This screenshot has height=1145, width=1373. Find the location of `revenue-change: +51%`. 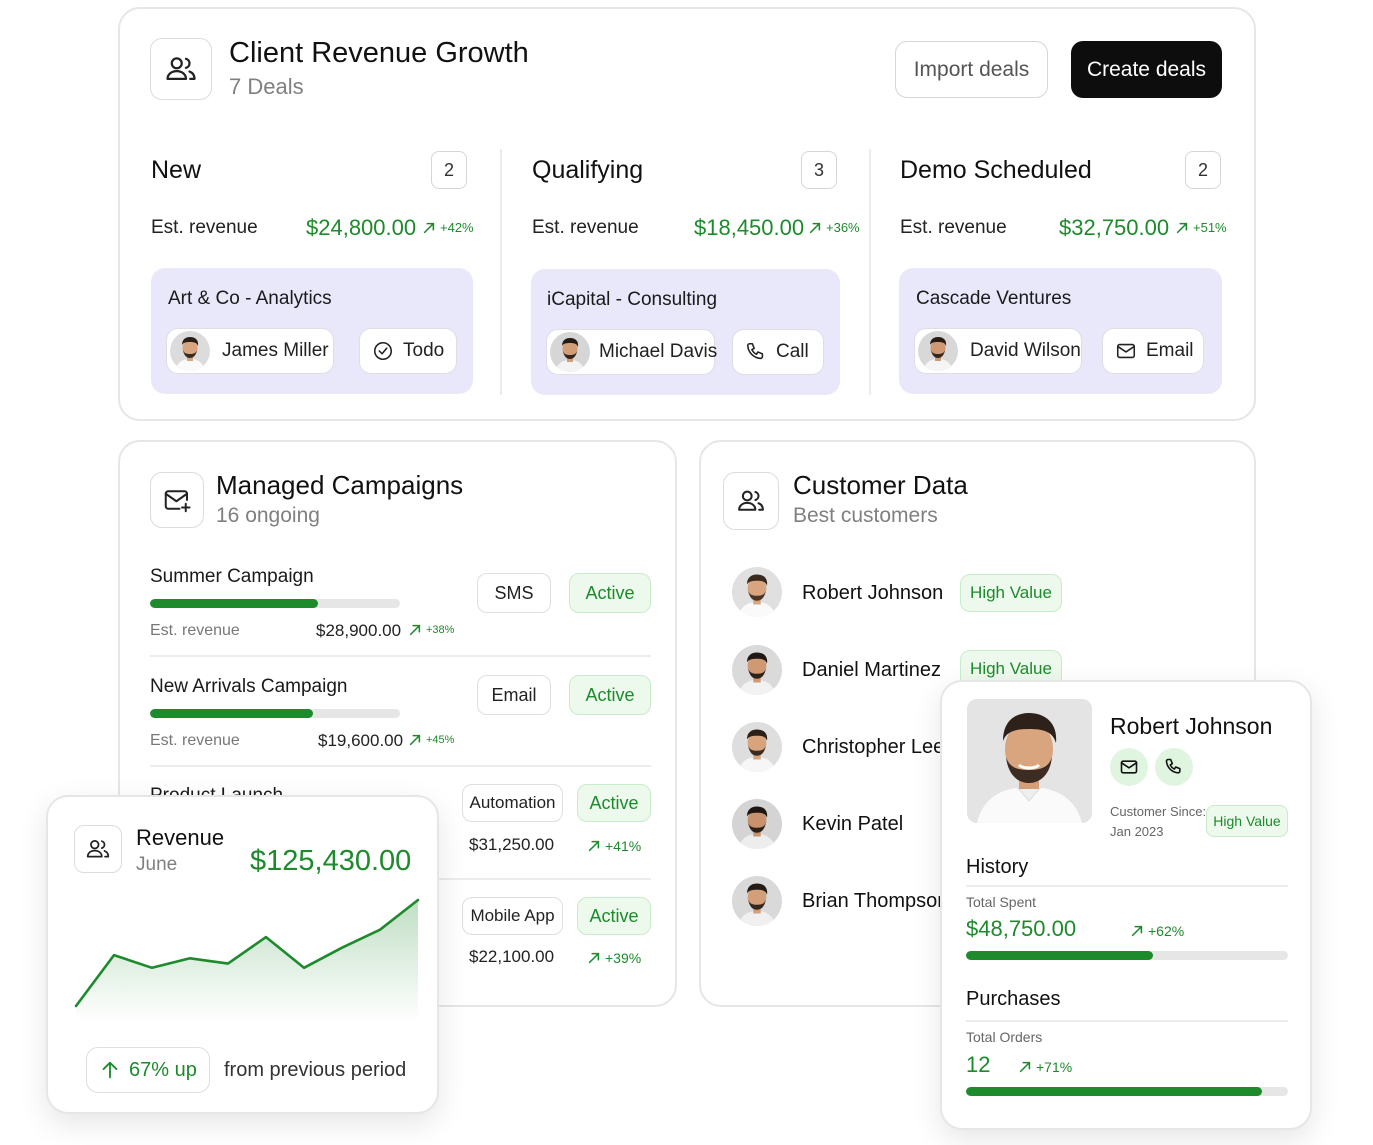

revenue-change: +51% is located at coordinates (1201, 227).